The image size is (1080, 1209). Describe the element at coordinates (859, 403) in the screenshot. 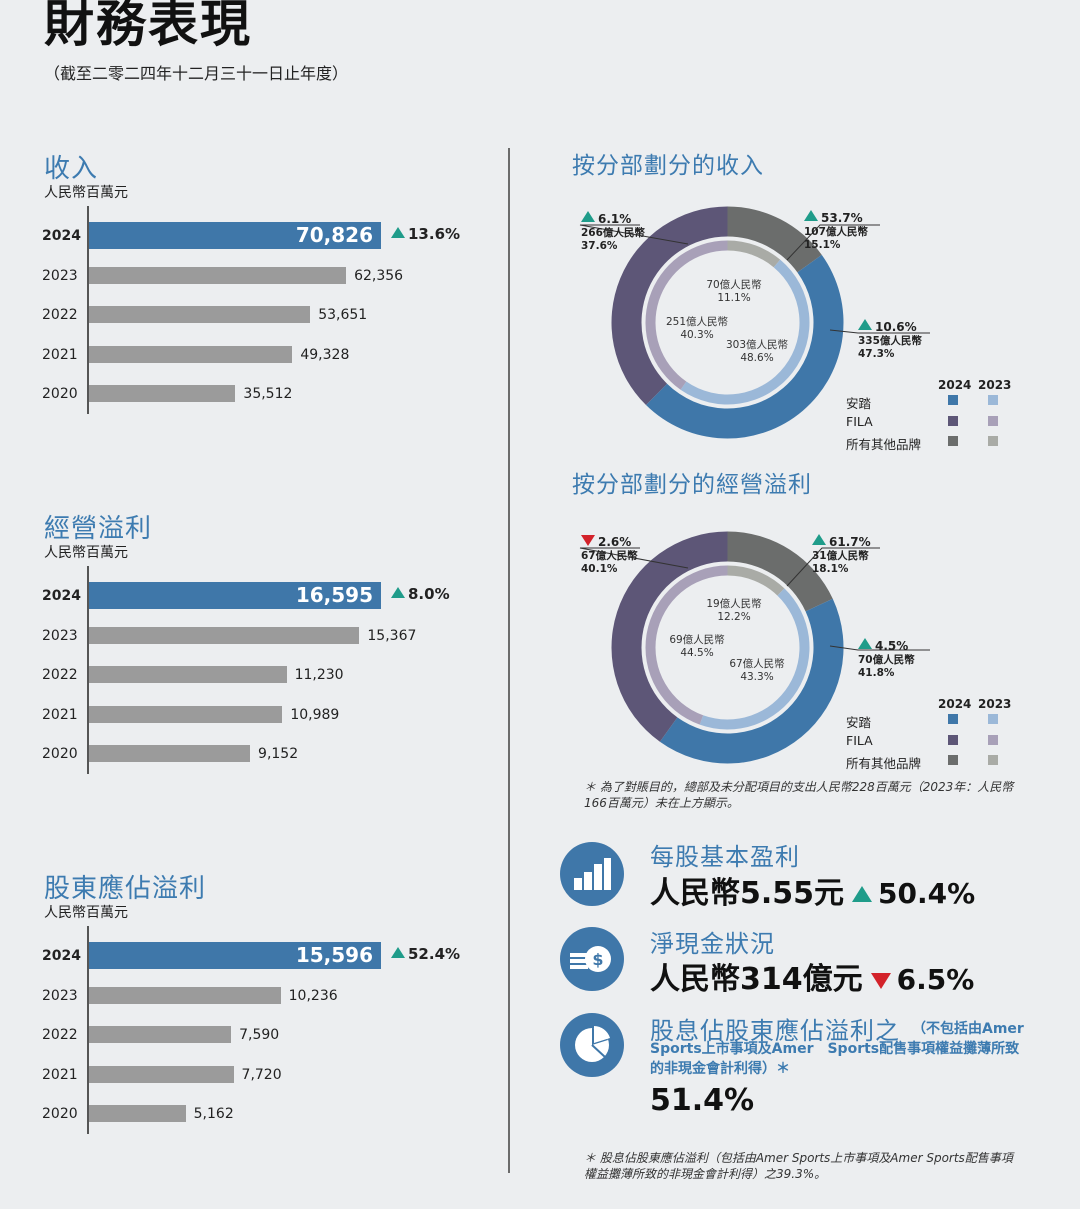

I see `legend-anta: 安踏` at that location.